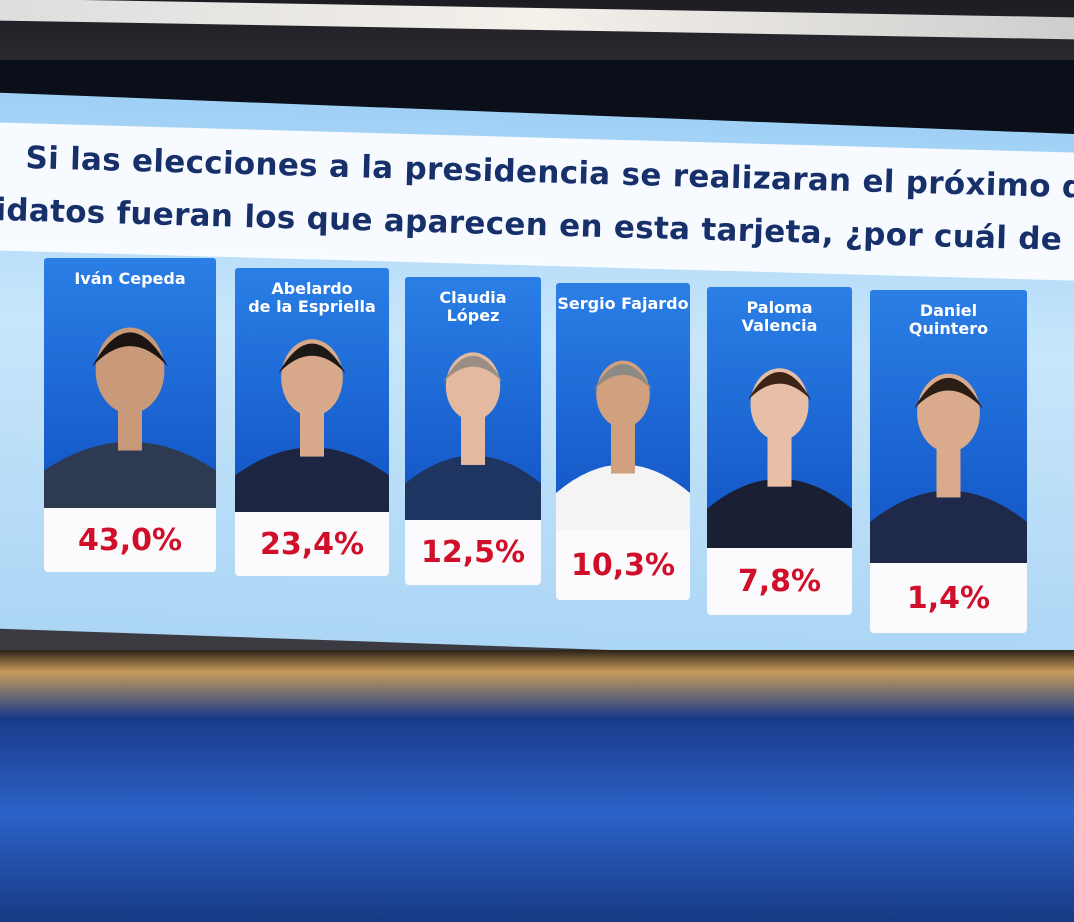  I want to click on candidate-card: Abelardo de la Espriella 23,4%, so click(312, 422).